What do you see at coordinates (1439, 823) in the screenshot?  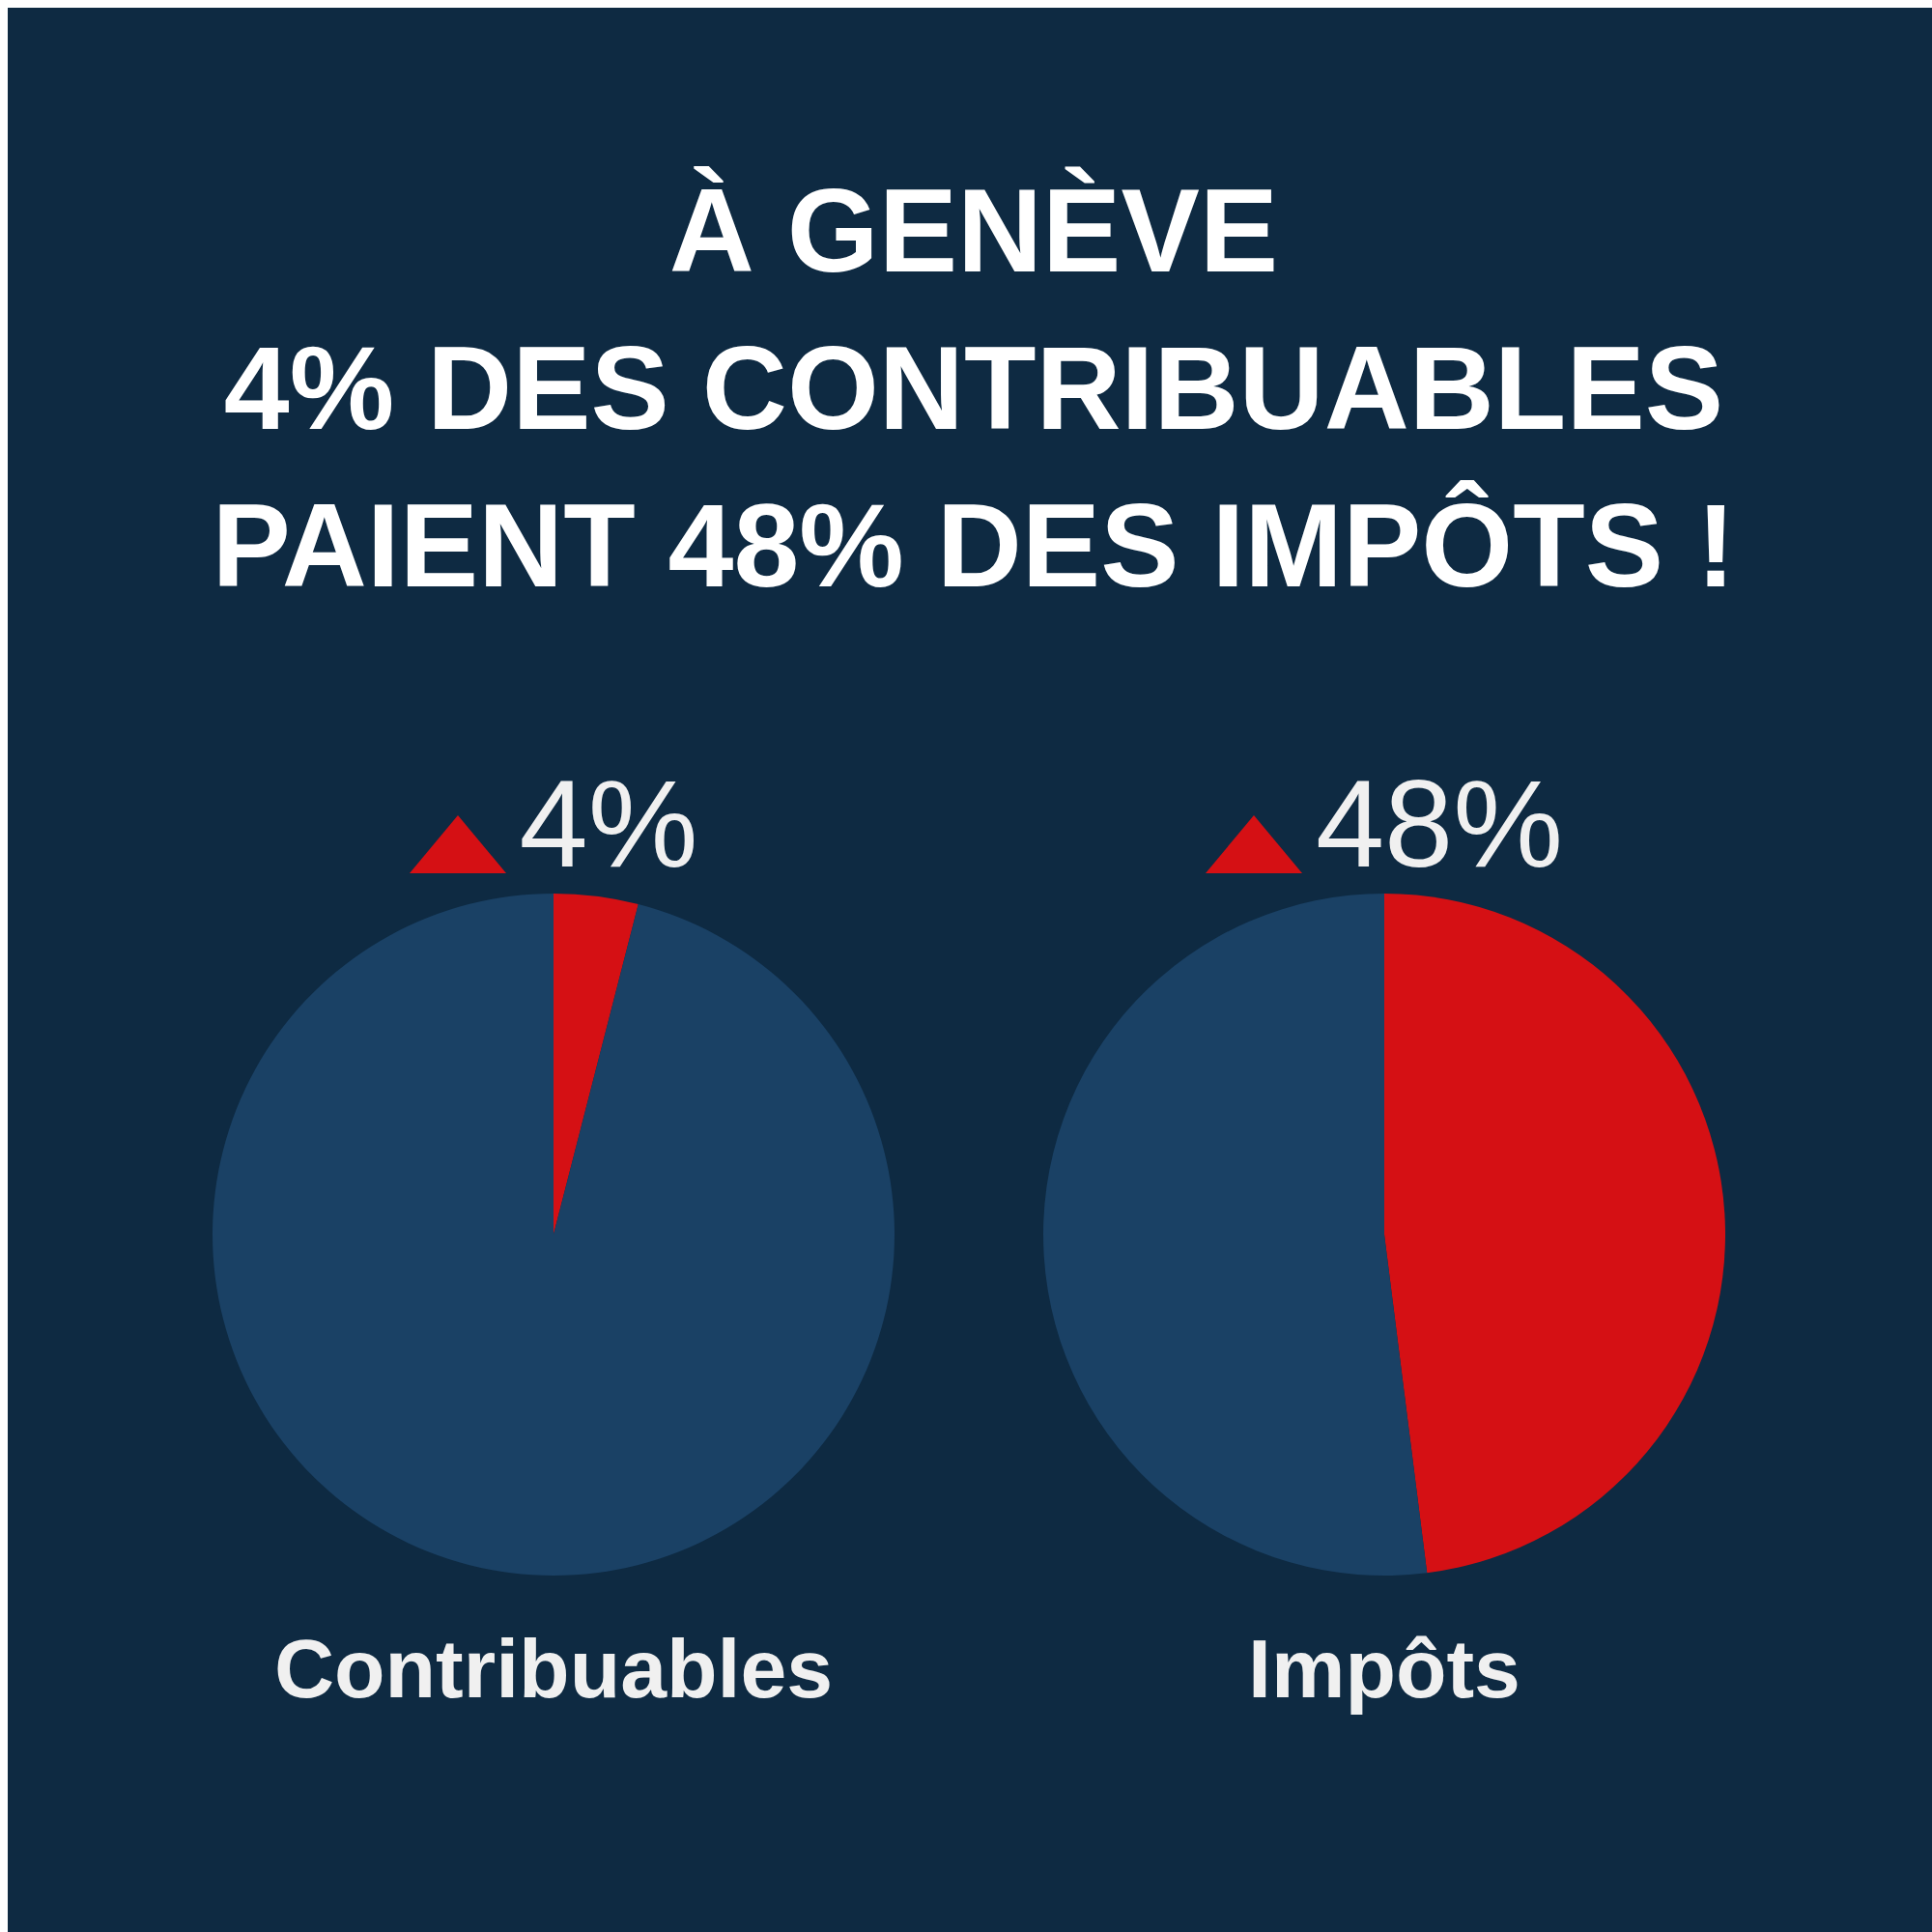 I see `data-label: 48%` at bounding box center [1439, 823].